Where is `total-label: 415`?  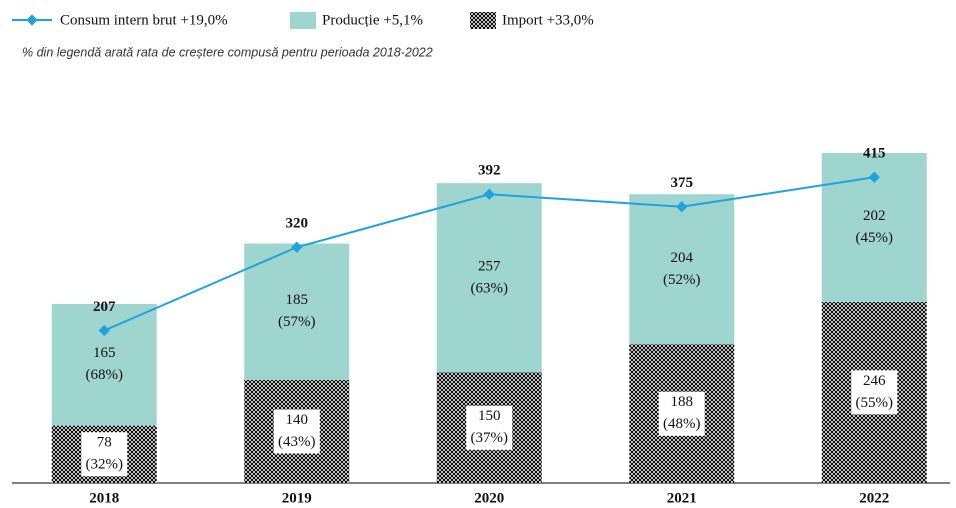 total-label: 415 is located at coordinates (874, 154).